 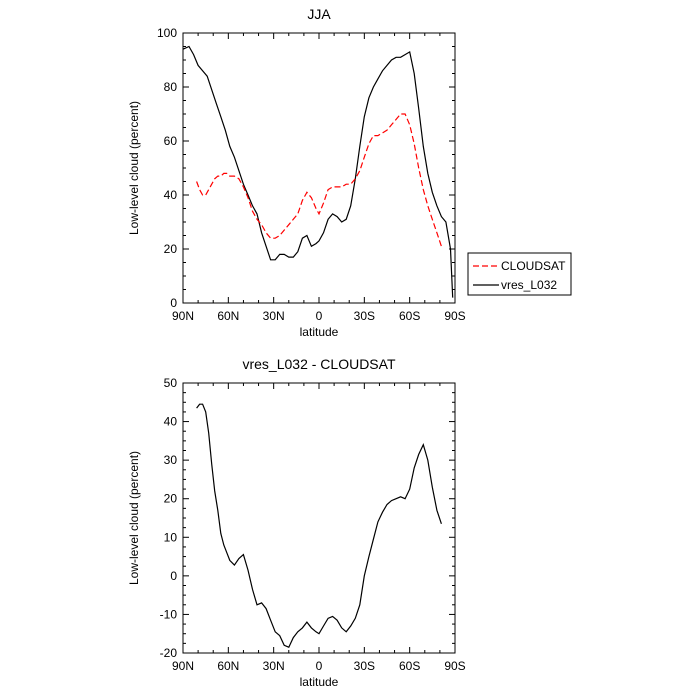 I want to click on y-tick-label: 100, so click(x=167, y=33).